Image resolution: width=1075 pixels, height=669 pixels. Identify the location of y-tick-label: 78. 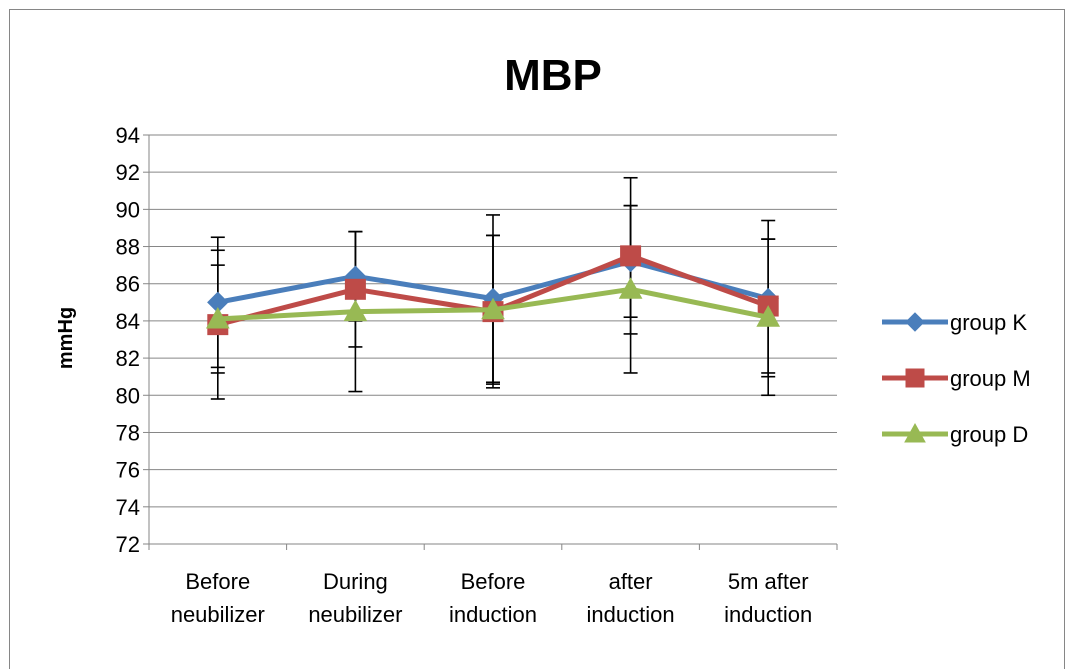
(128, 432).